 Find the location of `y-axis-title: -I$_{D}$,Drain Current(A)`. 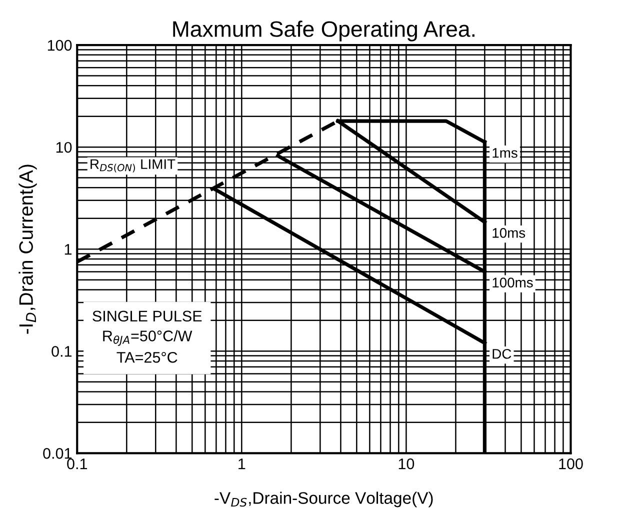

y-axis-title: -I$_{D}$,Drain Current(A) is located at coordinates (27, 249).